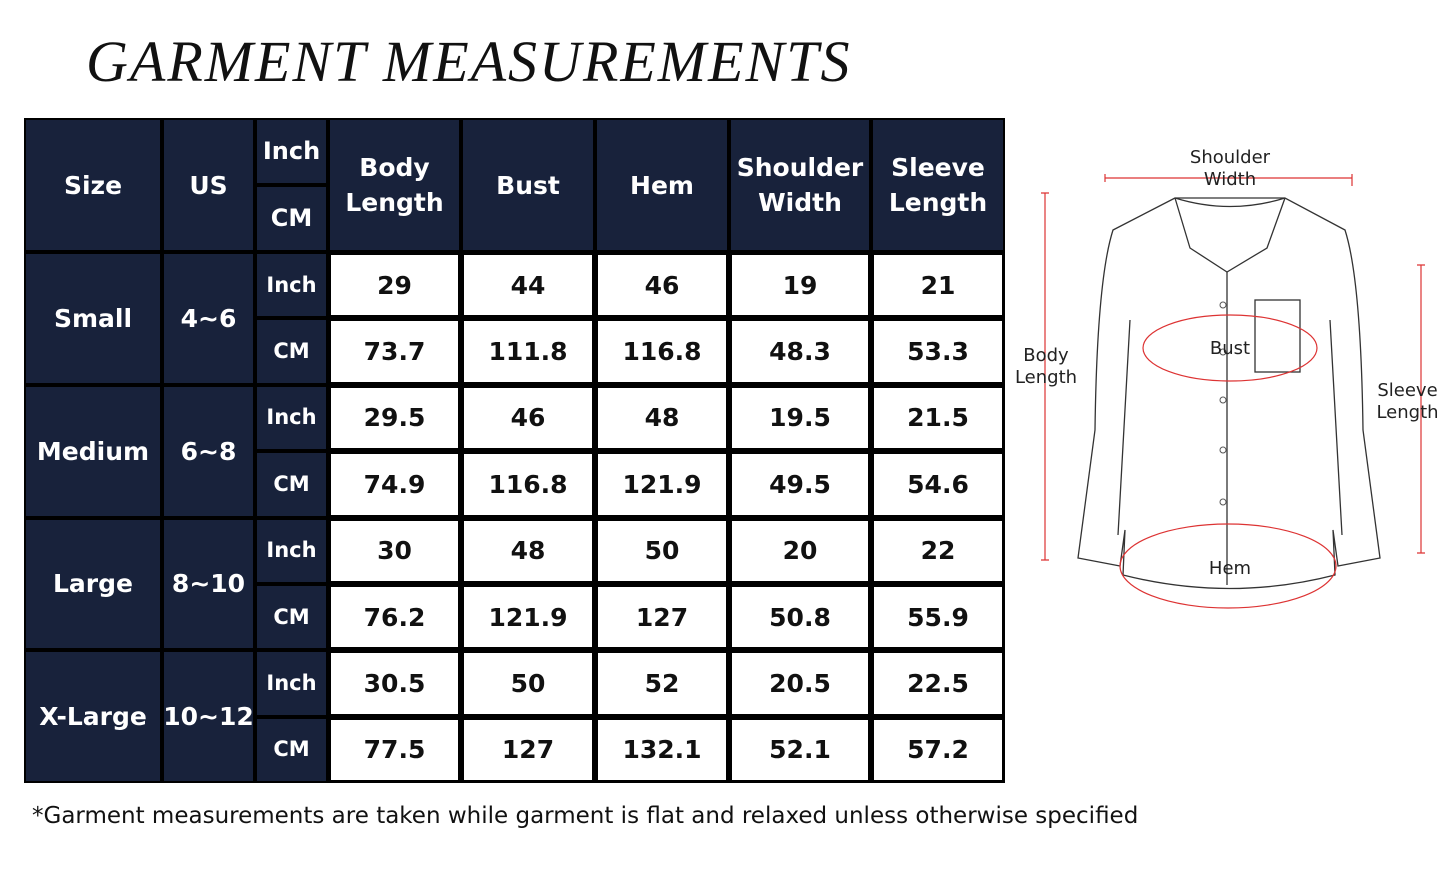 The width and height of the screenshot is (1445, 893). What do you see at coordinates (93, 451) in the screenshot?
I see `size-cell: Medium` at bounding box center [93, 451].